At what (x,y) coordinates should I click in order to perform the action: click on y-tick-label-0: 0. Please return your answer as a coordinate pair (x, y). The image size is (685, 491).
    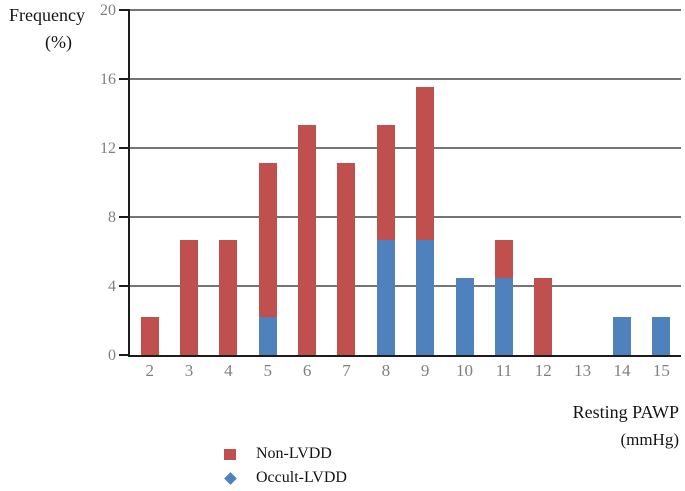
    Looking at the image, I should click on (112, 355).